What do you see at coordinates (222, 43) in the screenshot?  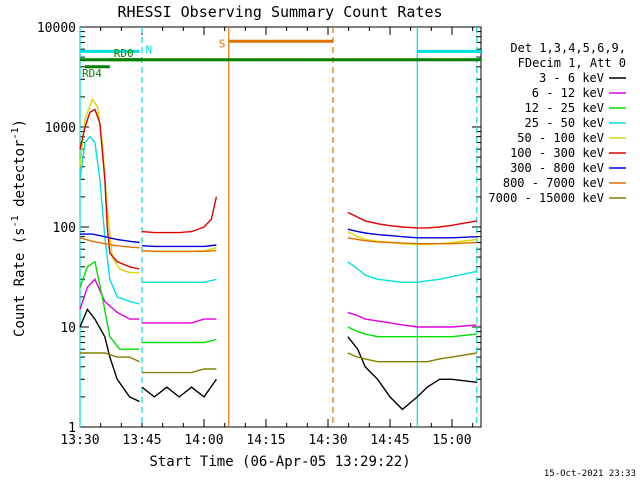 I see `marker-flag-label: S` at bounding box center [222, 43].